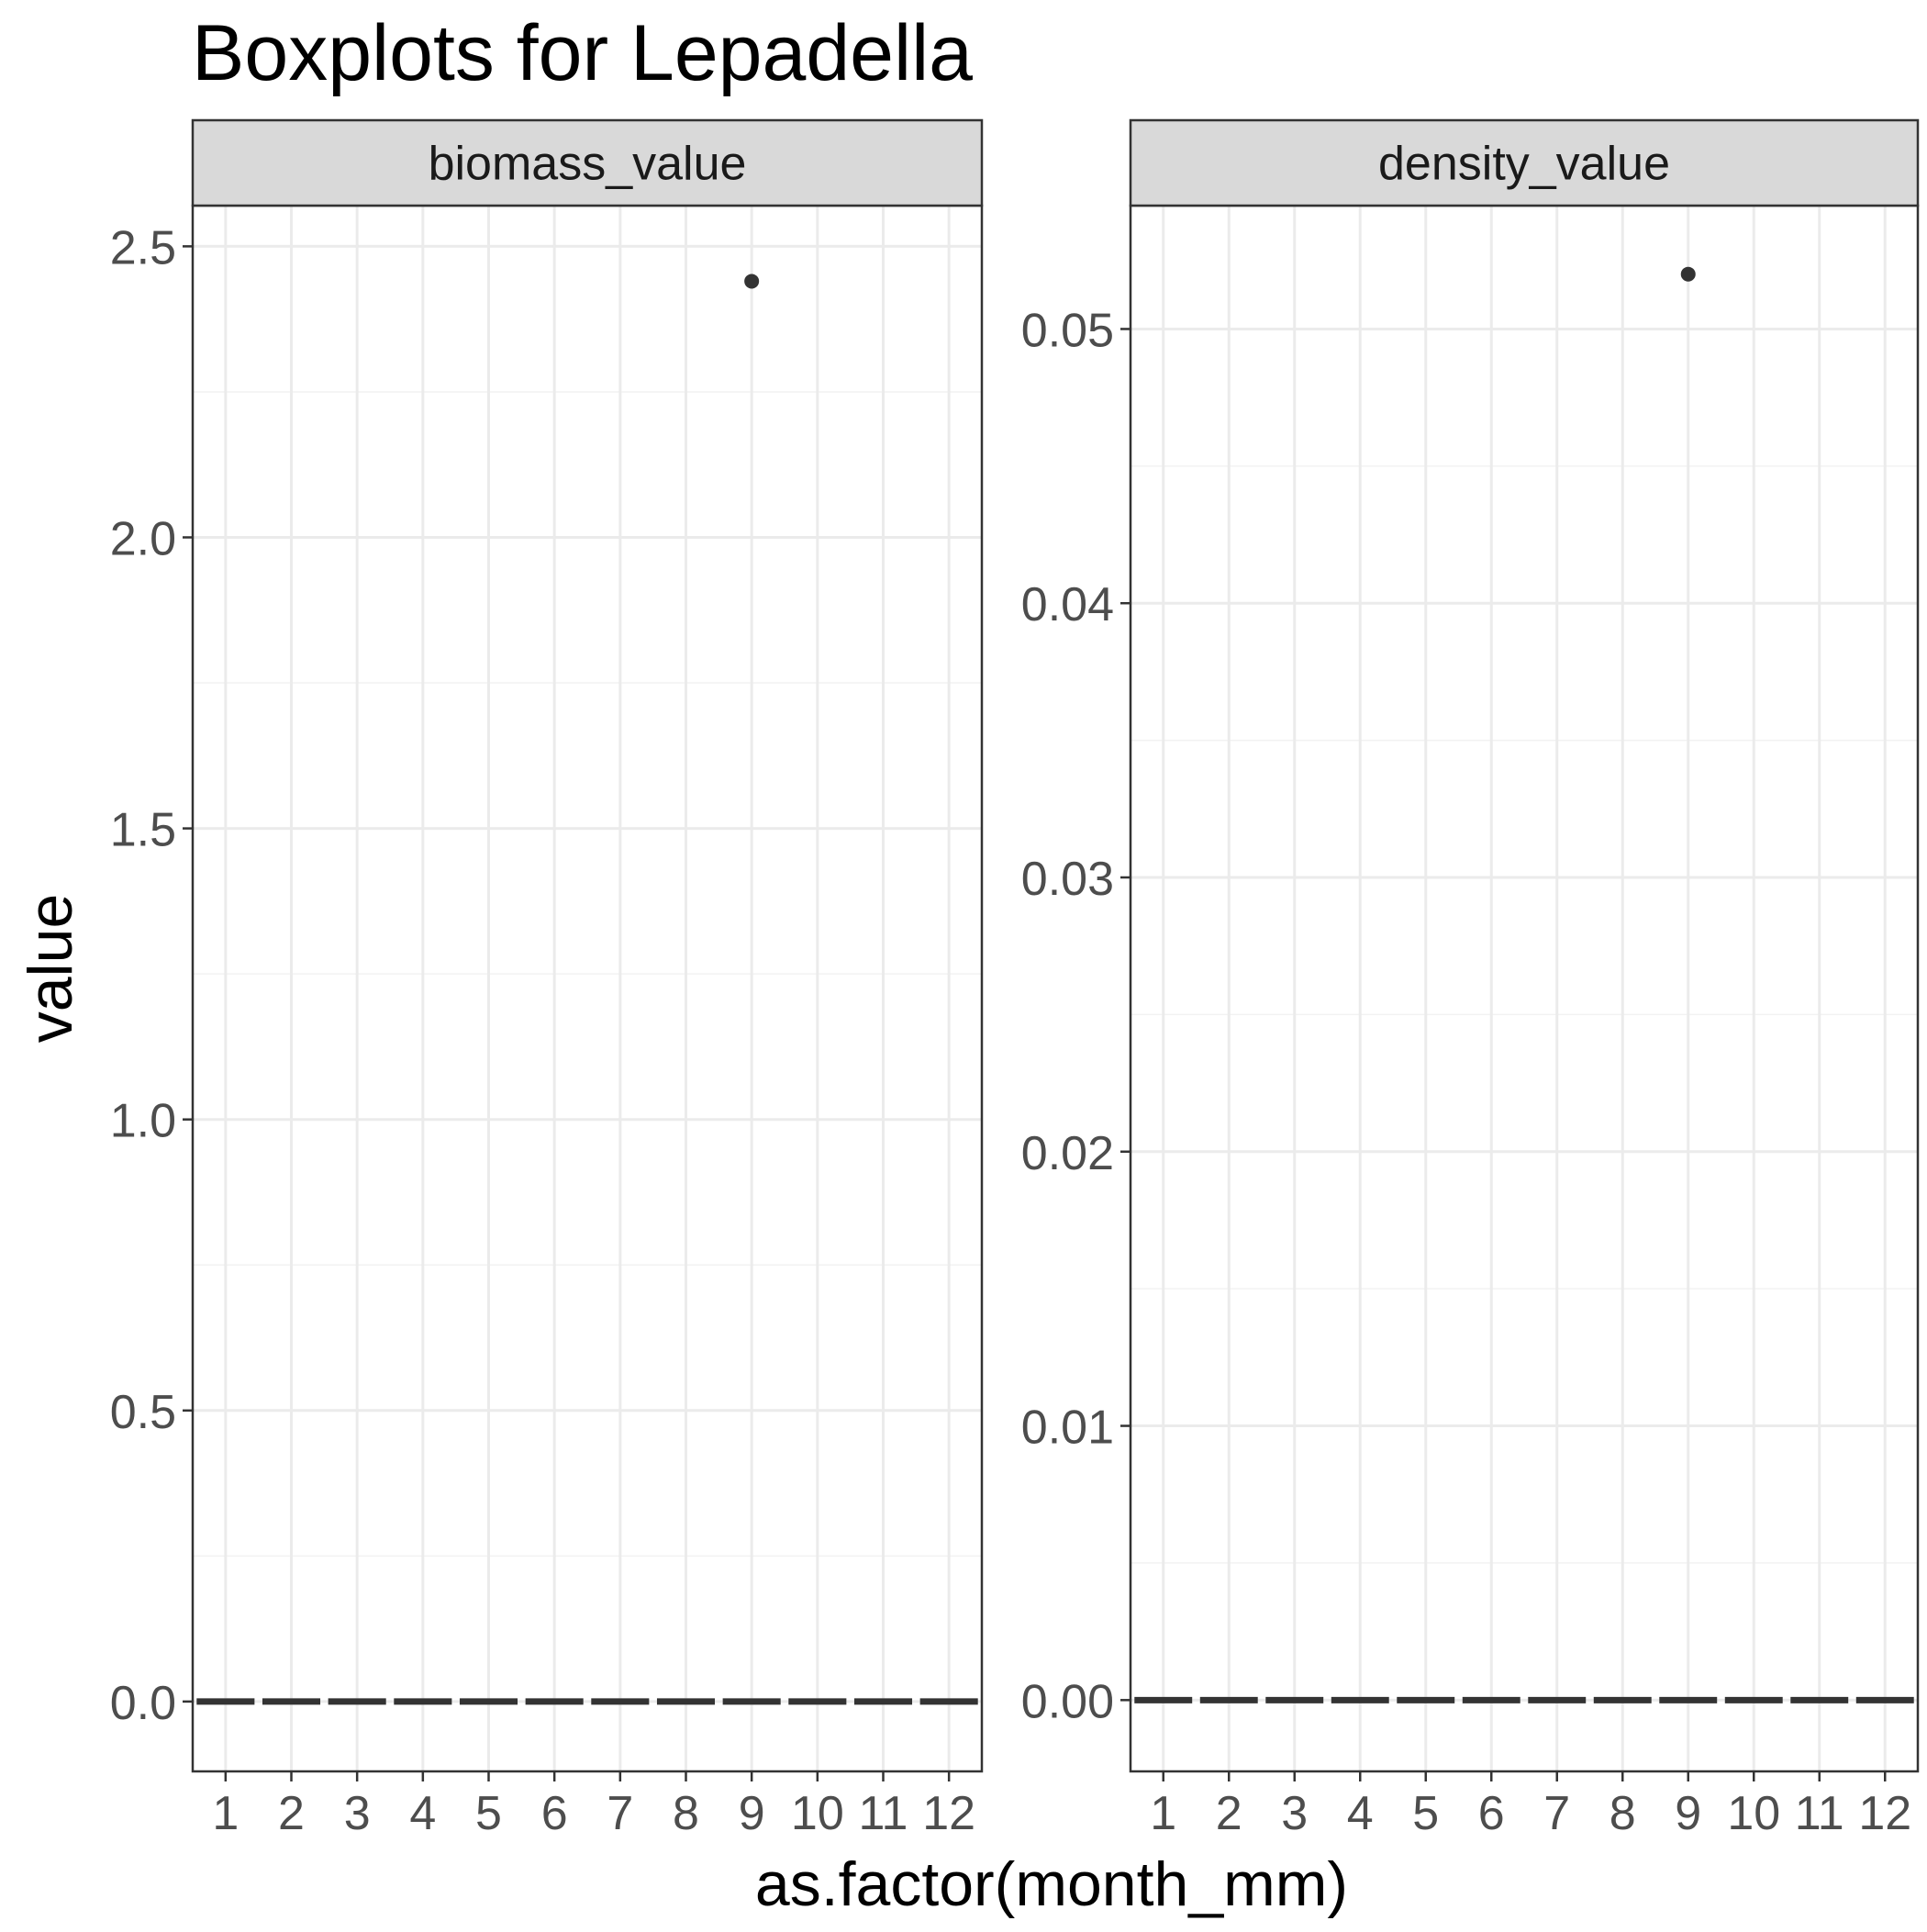 Image resolution: width=1927 pixels, height=1932 pixels. What do you see at coordinates (50, 969) in the screenshot?
I see `y-axis-label: value` at bounding box center [50, 969].